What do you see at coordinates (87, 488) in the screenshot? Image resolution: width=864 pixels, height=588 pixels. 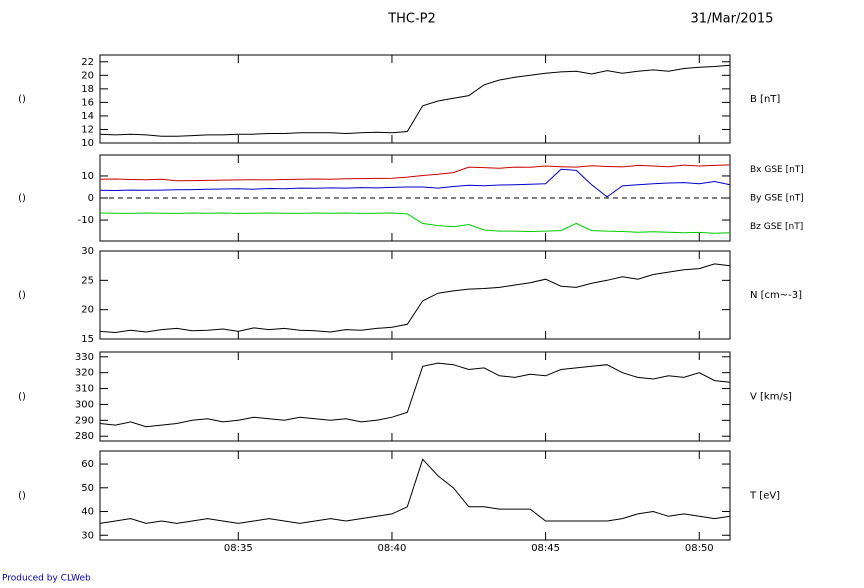 I see `y-tick-label: 50` at bounding box center [87, 488].